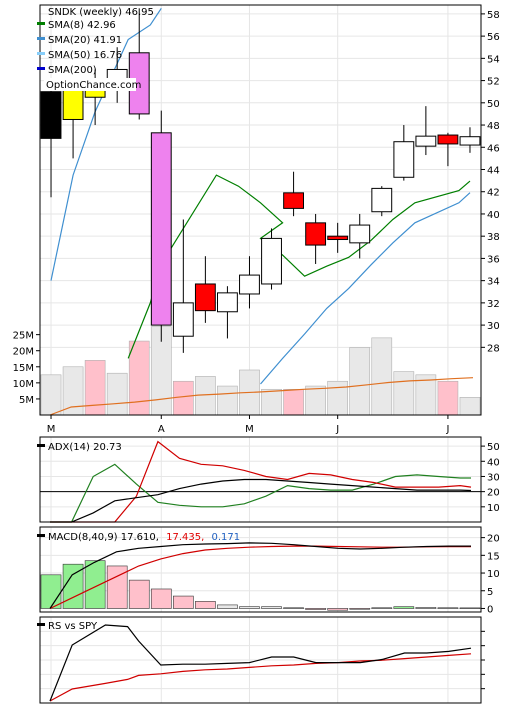 The image size is (526, 706). What do you see at coordinates (85, 40) in the screenshot?
I see `legend-sma20: SMA(20) 41.91` at bounding box center [85, 40].